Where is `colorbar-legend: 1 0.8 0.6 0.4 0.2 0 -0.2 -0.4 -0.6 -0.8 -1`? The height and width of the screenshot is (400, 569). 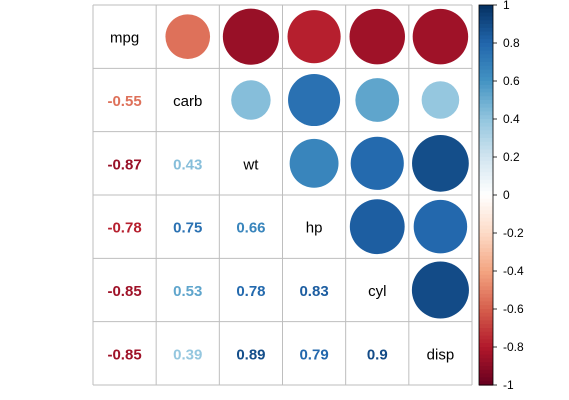
colorbar-legend: 1 0.8 0.6 0.4 0.2 0 -0.2 -0.4 -0.6 -0.8 -1 is located at coordinates (501, 196).